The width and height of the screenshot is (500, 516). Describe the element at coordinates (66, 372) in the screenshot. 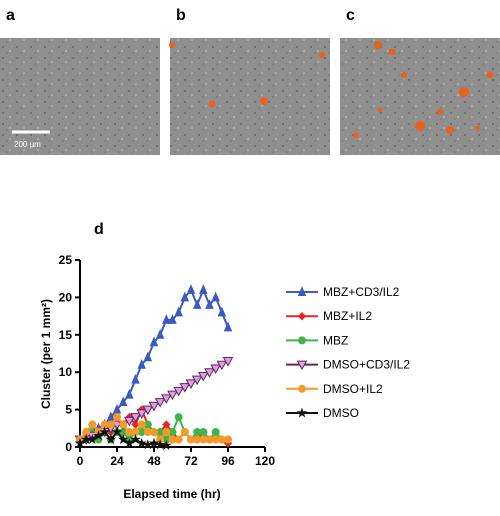

I see `y-tick-label: 10` at that location.